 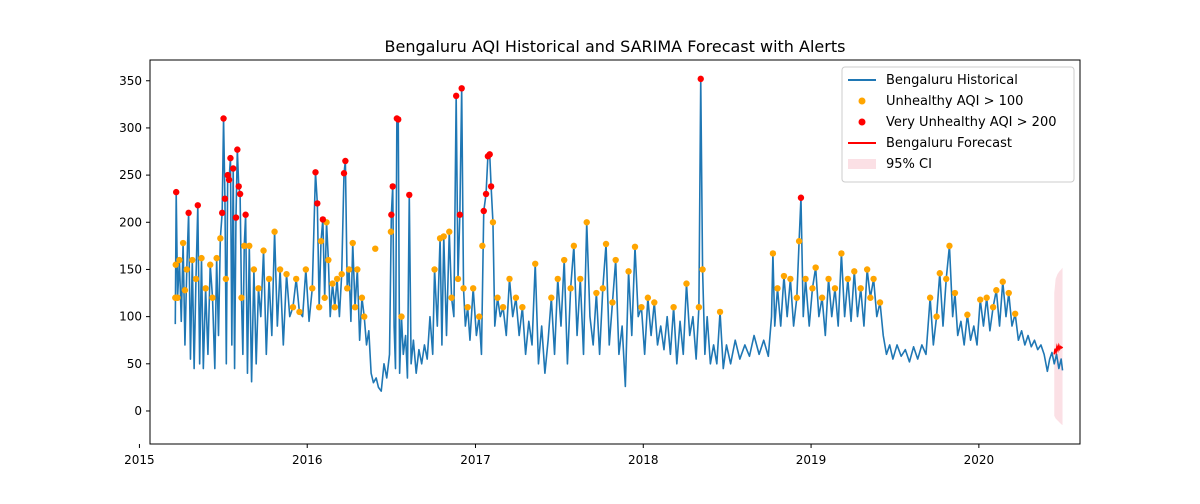 What do you see at coordinates (307, 460) in the screenshot?
I see `x-tick-label: 2016` at bounding box center [307, 460].